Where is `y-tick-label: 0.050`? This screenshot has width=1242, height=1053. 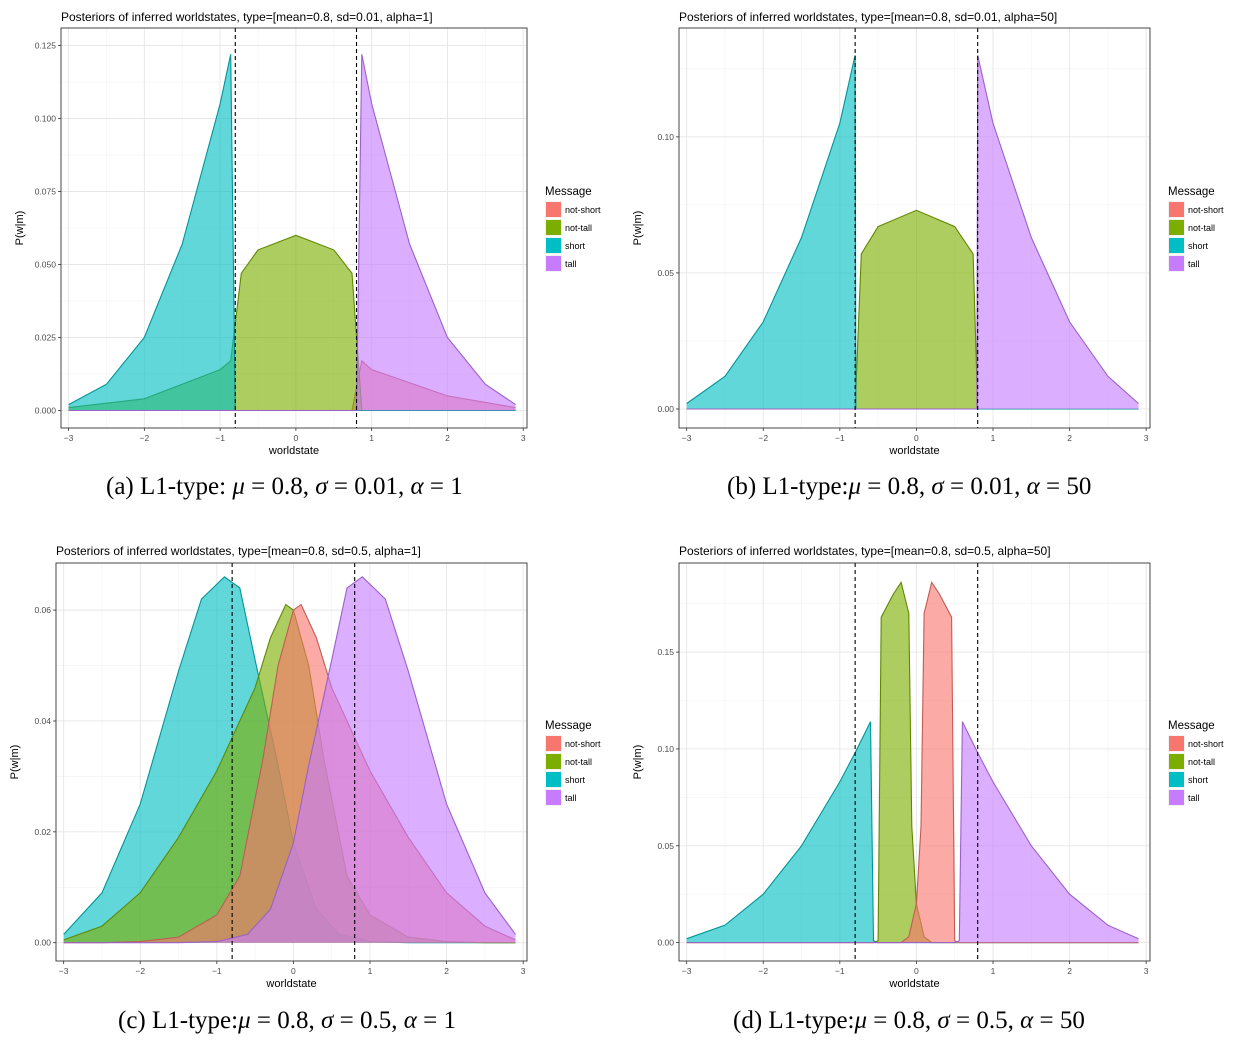 y-tick-label: 0.050 is located at coordinates (46, 264).